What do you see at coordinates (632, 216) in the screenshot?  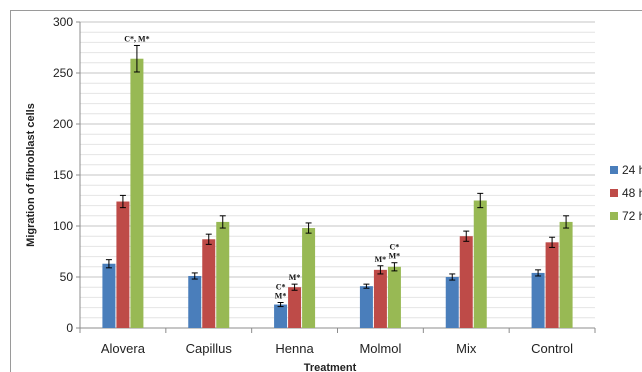 I see `legend-label: 72 h` at bounding box center [632, 216].